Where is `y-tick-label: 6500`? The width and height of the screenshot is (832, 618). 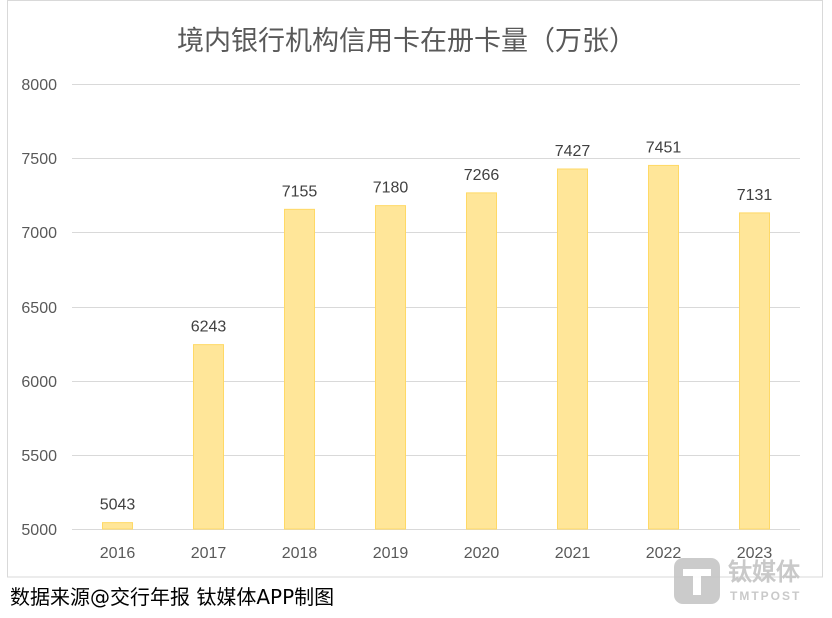
y-tick-label: 6500 is located at coordinates (39, 308).